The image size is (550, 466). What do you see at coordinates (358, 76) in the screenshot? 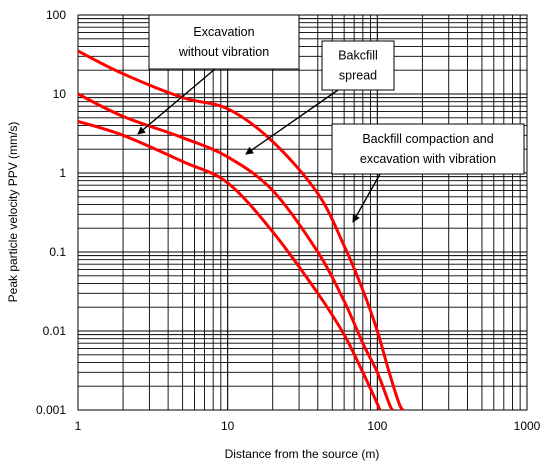
I see `annotation-text-line: spread` at bounding box center [358, 76].